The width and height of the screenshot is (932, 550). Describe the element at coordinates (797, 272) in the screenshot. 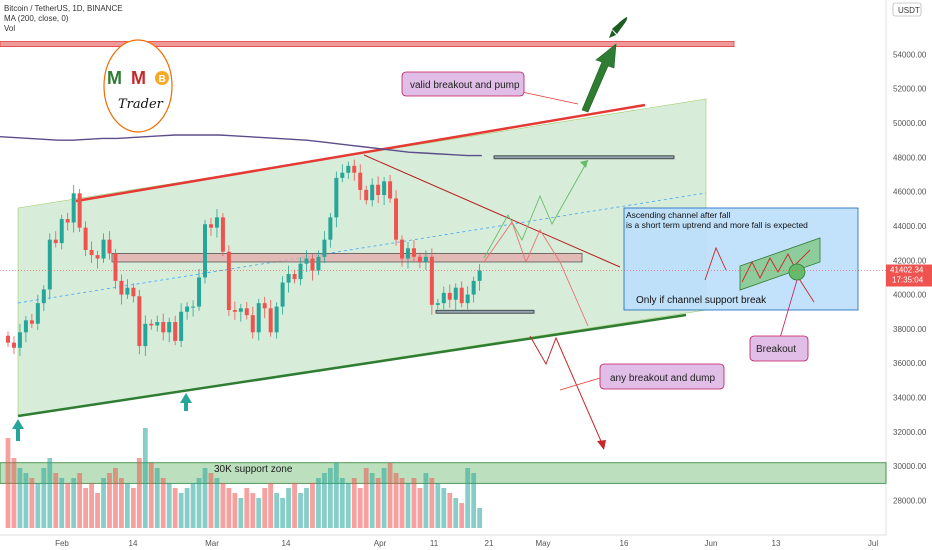

I see `inset-breakout-point` at that location.